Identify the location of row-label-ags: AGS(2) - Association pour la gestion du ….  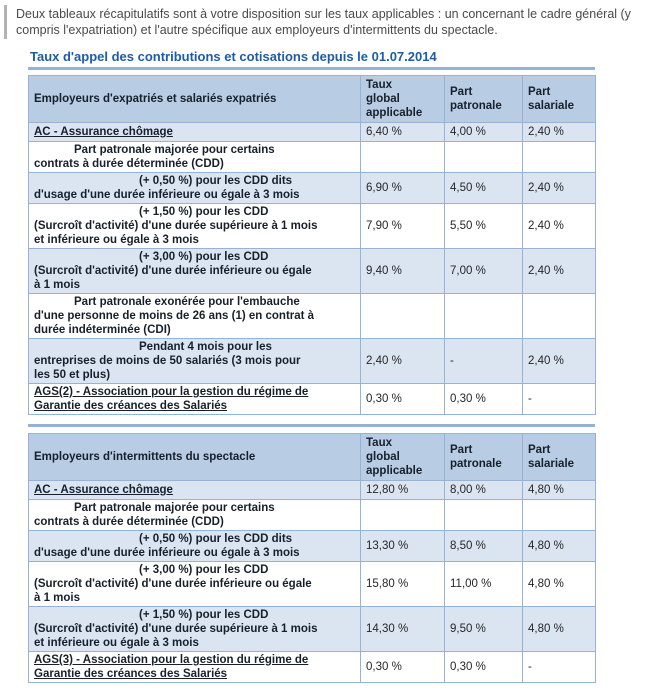
(194, 399).